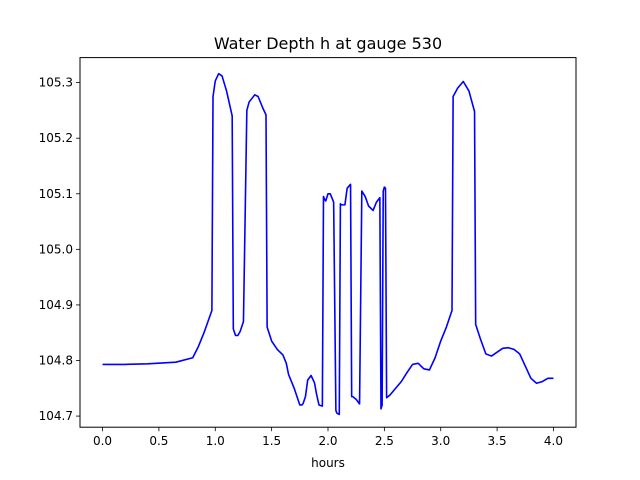 The height and width of the screenshot is (480, 640). Describe the element at coordinates (56, 361) in the screenshot. I see `y-tick-label: 104.8` at that location.